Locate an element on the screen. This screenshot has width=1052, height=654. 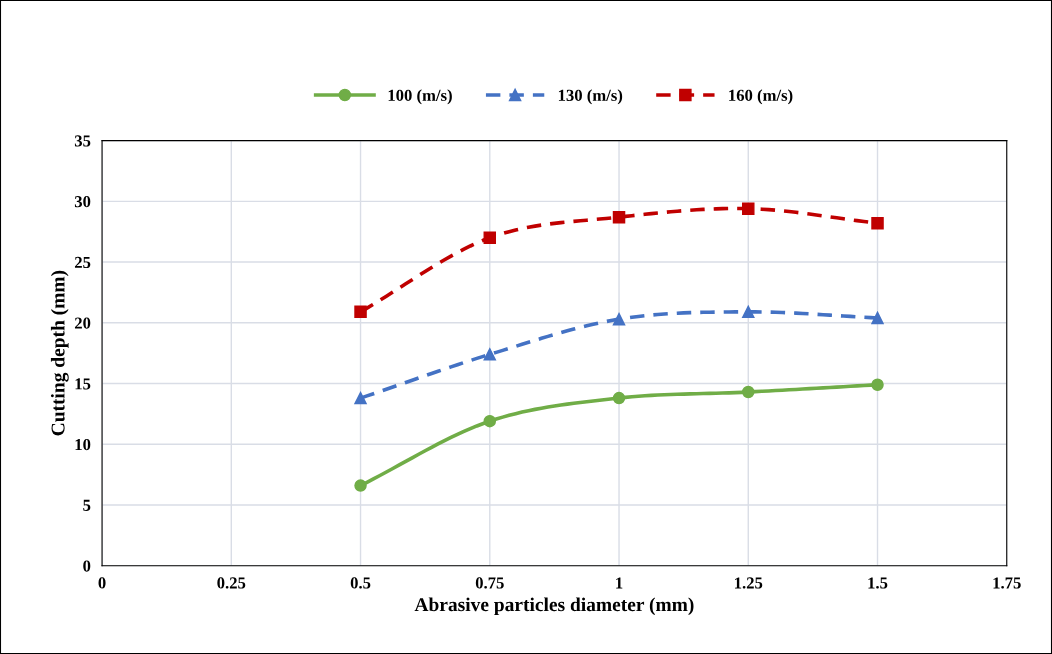
y-axis-title: Cutting depth (mm) is located at coordinates (59, 353).